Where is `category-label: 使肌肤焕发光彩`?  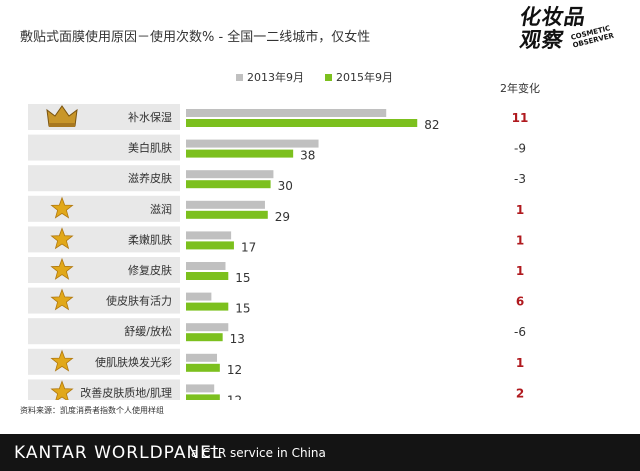
category-label: 使肌肤焕发光彩 is located at coordinates (133, 362).